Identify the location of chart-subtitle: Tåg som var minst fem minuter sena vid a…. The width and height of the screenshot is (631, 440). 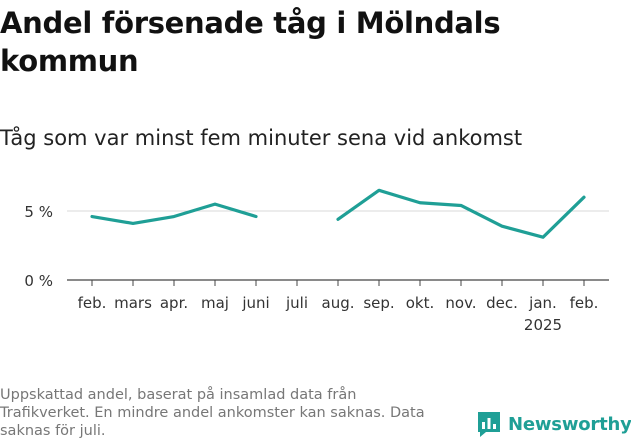
(261, 138).